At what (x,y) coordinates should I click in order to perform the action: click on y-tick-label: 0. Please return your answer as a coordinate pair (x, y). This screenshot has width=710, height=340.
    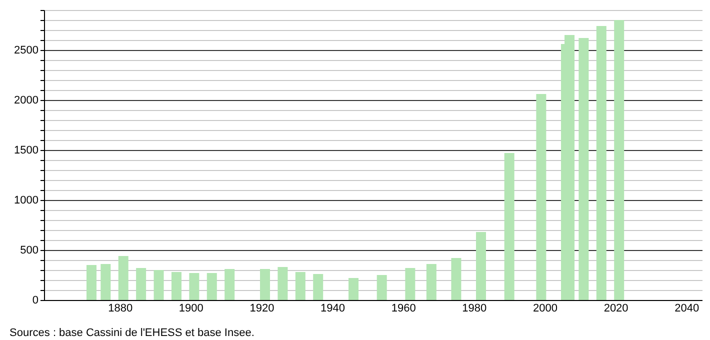
    Looking at the image, I should click on (35, 300).